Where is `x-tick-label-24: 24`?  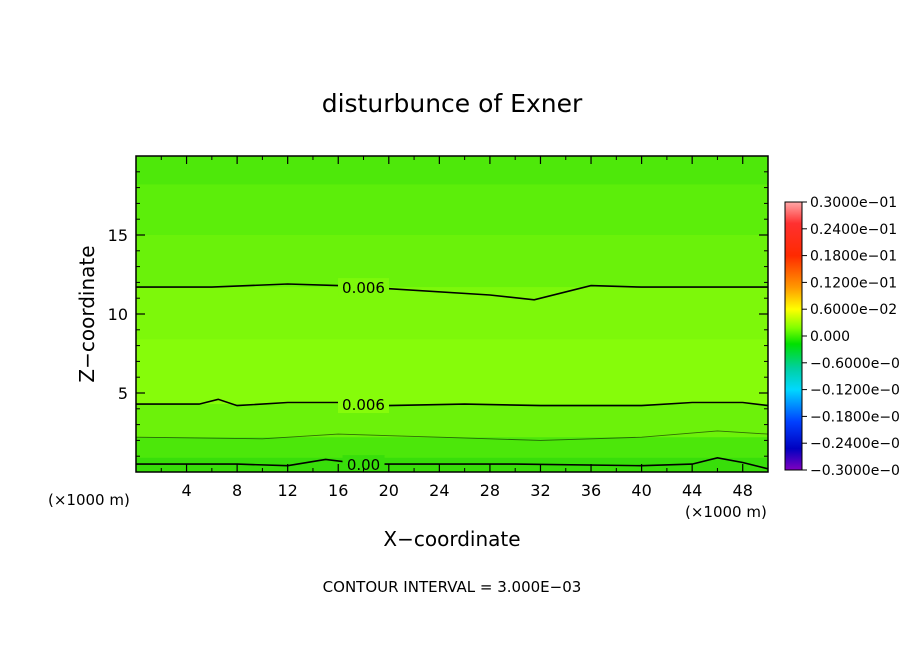
x-tick-label-24: 24 is located at coordinates (439, 490).